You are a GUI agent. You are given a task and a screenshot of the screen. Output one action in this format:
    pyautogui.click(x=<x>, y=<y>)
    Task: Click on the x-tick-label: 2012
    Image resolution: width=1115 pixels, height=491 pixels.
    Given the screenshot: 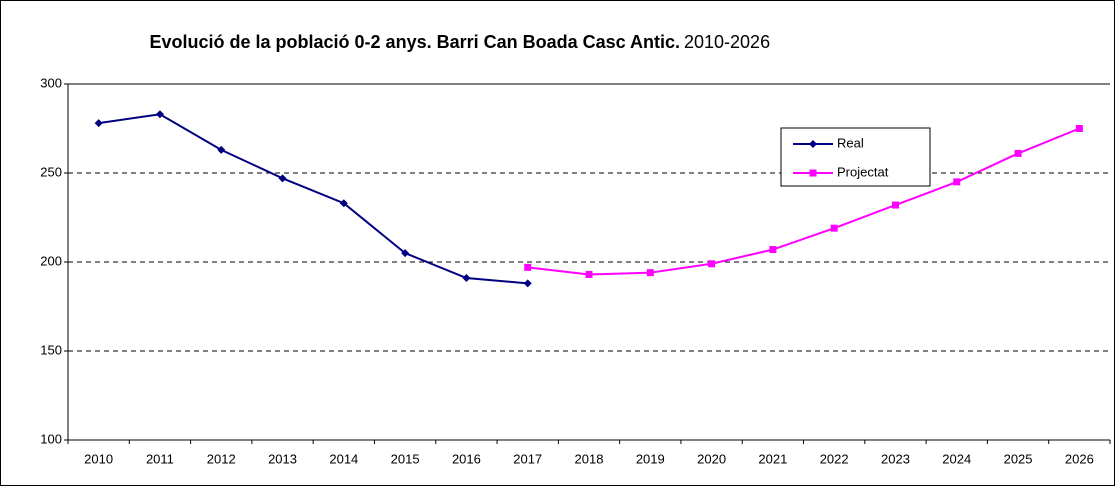 What is the action you would take?
    pyautogui.click(x=221, y=458)
    